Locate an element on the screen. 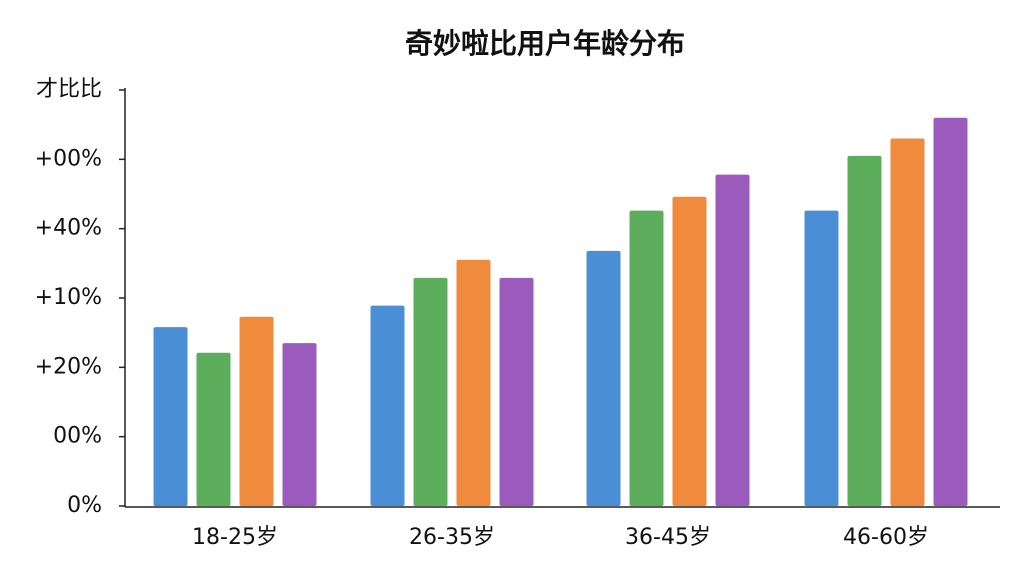 The height and width of the screenshot is (576, 1024). x-tick-label: 46-60岁 is located at coordinates (886, 537).